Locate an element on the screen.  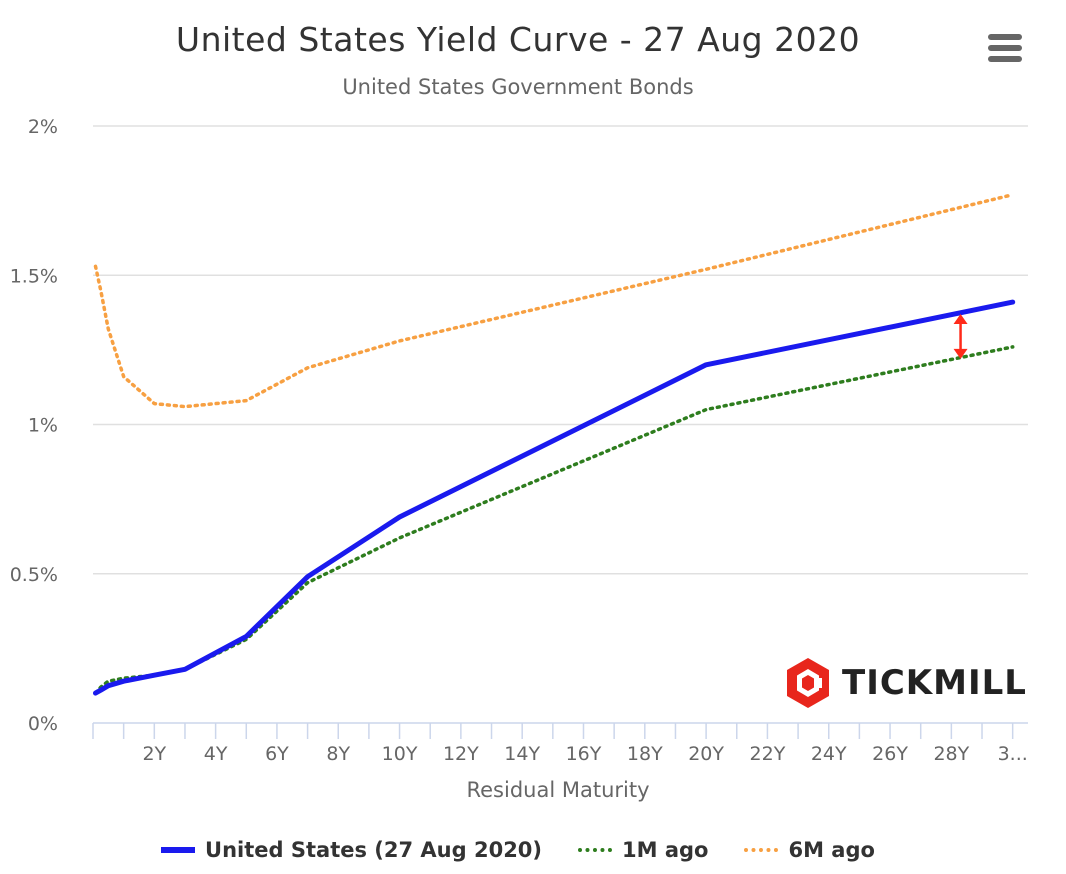
legend-item-us: United States (27 Aug 2020) is located at coordinates (351, 850).